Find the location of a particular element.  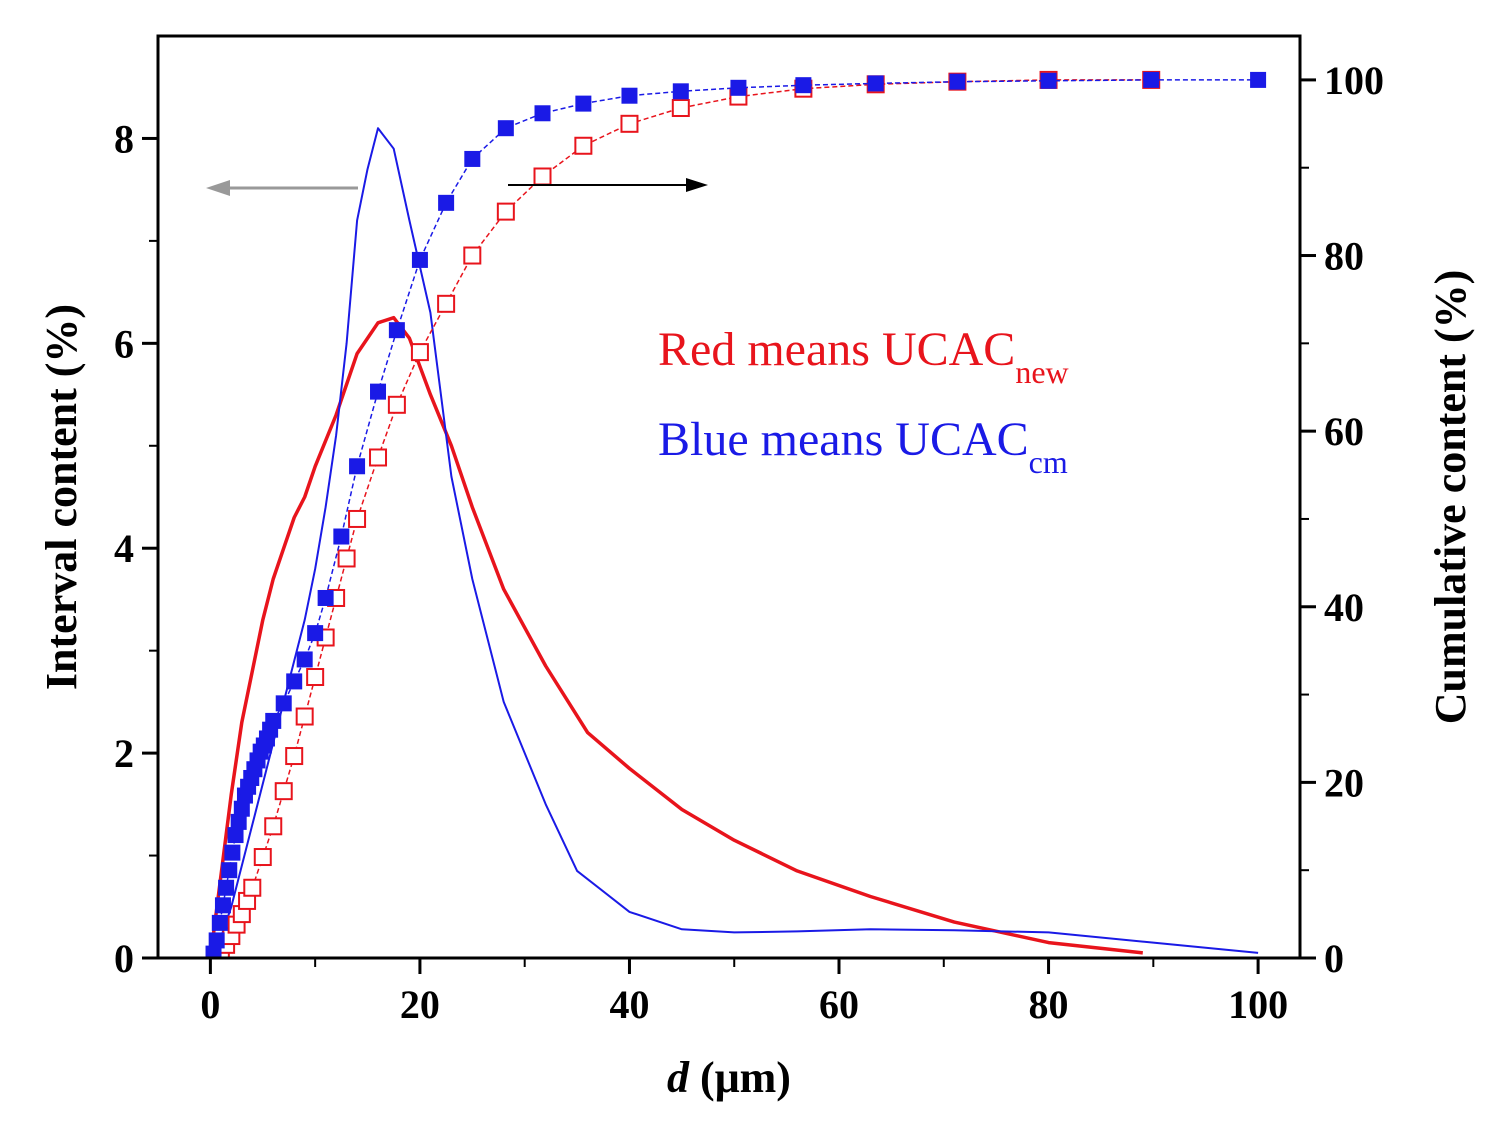

annotation-blue-text: Blue means UCAC is located at coordinates (843, 439).